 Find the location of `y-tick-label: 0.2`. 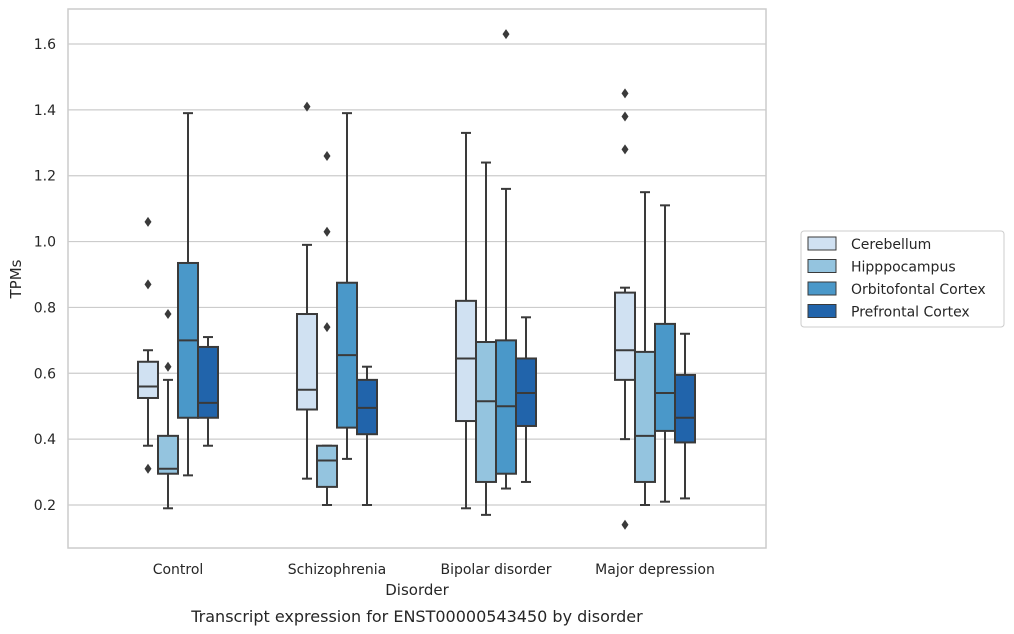

y-tick-label: 0.2 is located at coordinates (45, 506).